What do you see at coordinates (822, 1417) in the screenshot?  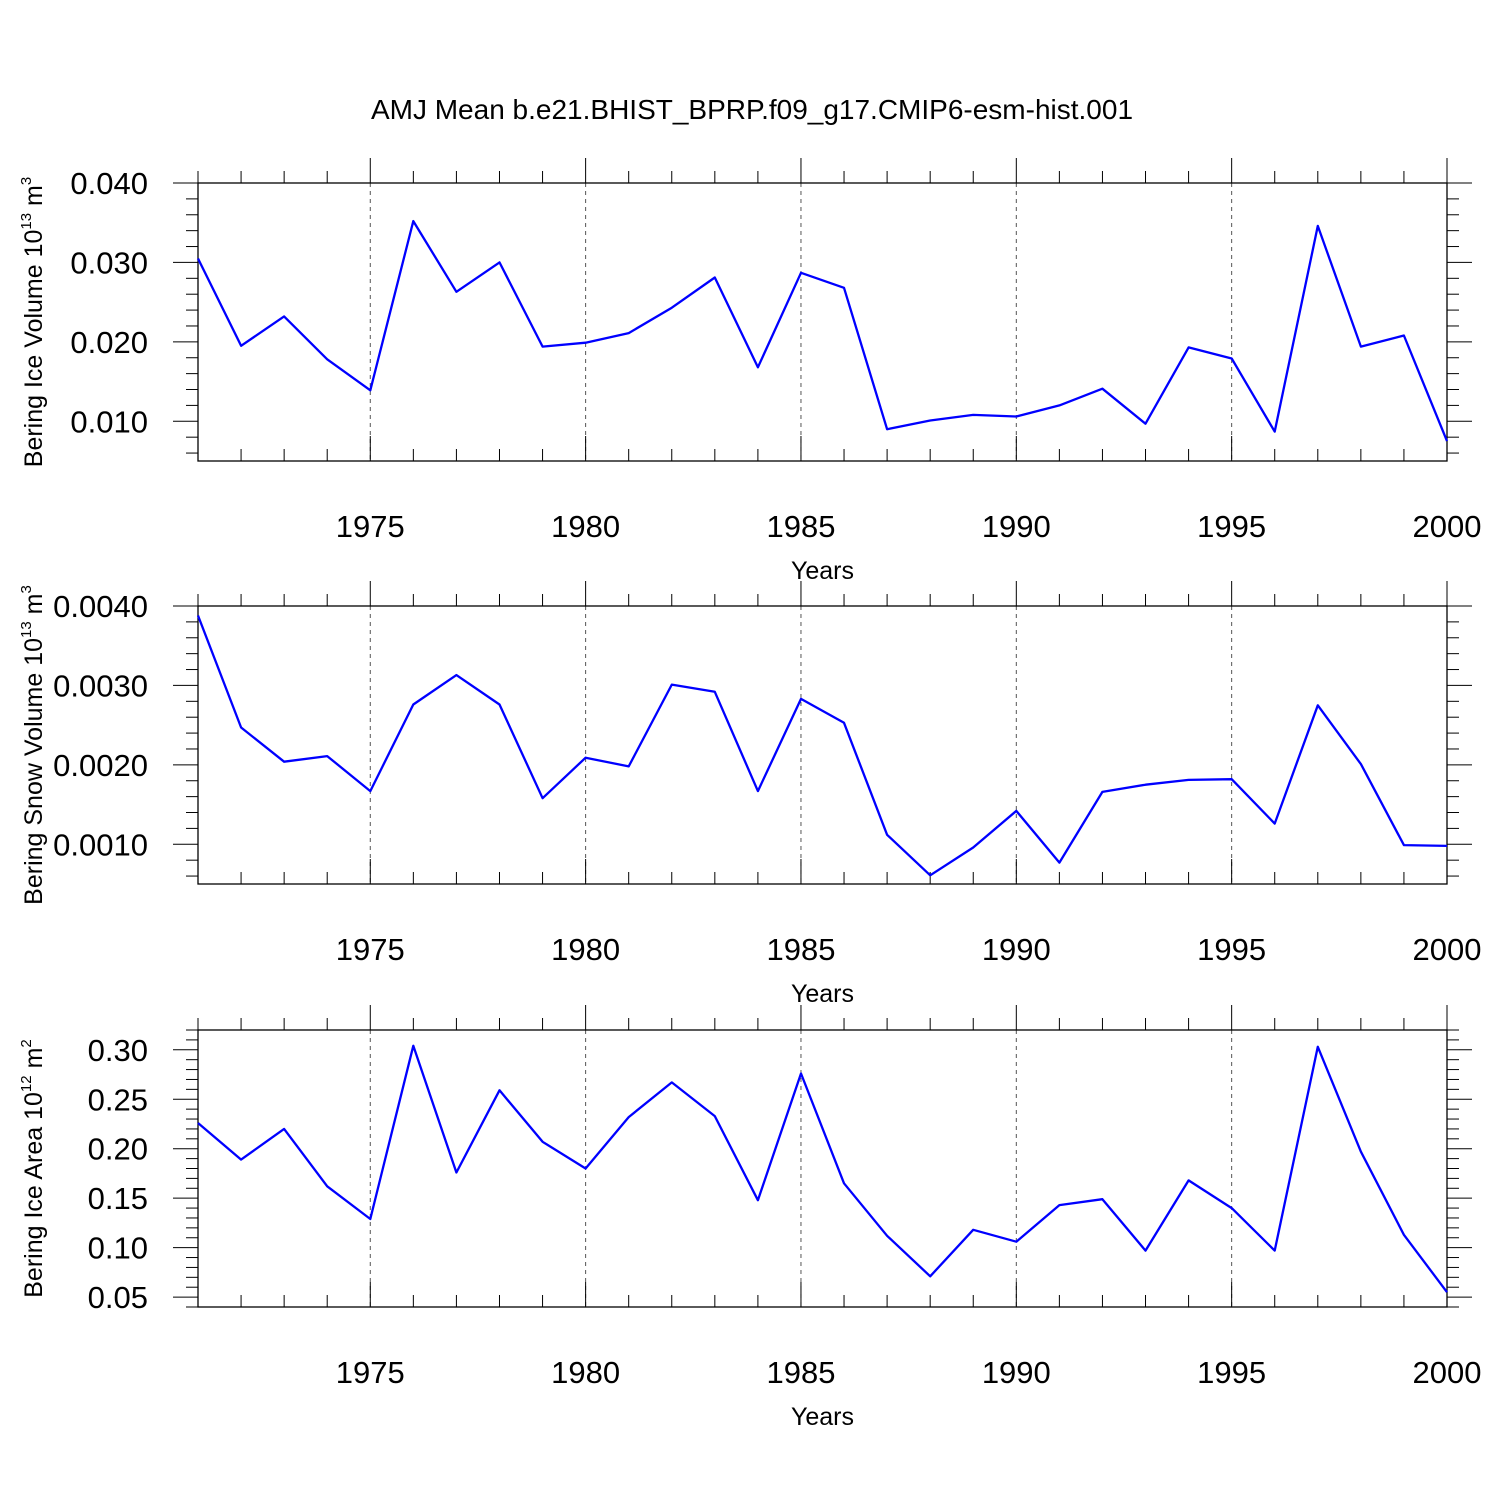 I see `ice-area-xlabel: Years` at bounding box center [822, 1417].